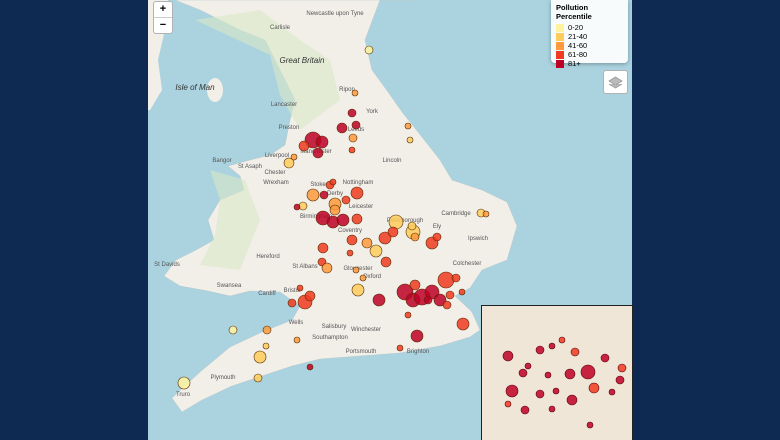  I want to click on place-label: Ripon, so click(347, 90).